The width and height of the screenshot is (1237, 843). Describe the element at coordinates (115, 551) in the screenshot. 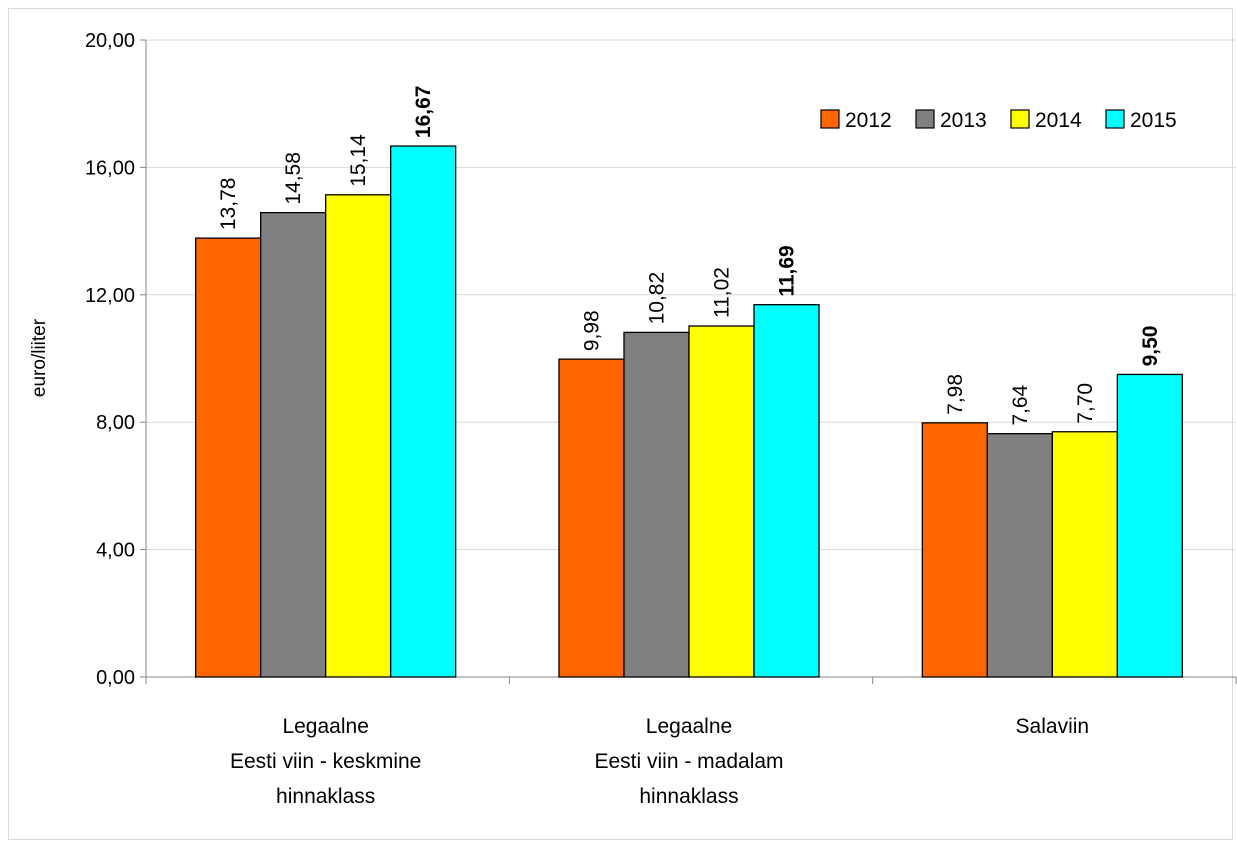

I see `y-tick-label: 4,00` at that location.